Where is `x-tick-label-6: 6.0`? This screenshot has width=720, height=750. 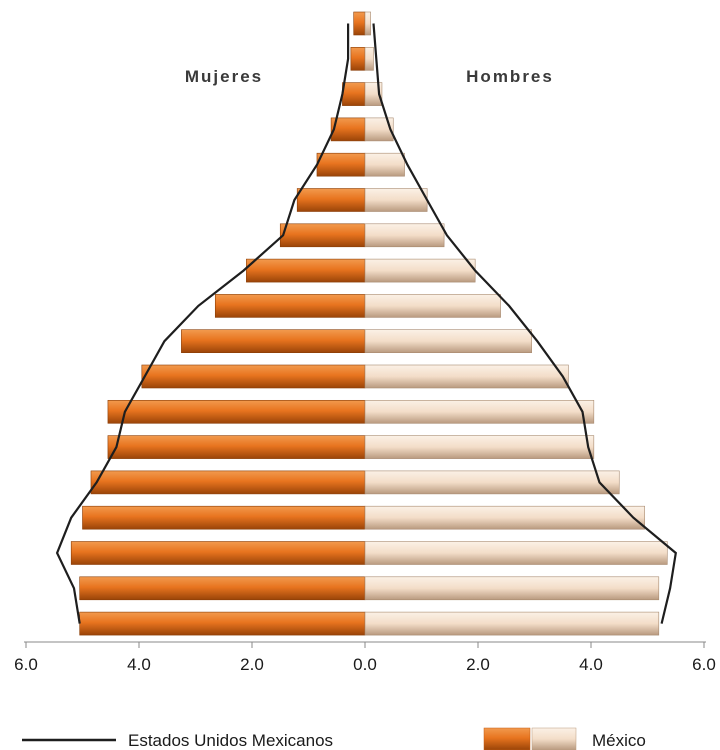
x-tick-label-6: 6.0 is located at coordinates (704, 664).